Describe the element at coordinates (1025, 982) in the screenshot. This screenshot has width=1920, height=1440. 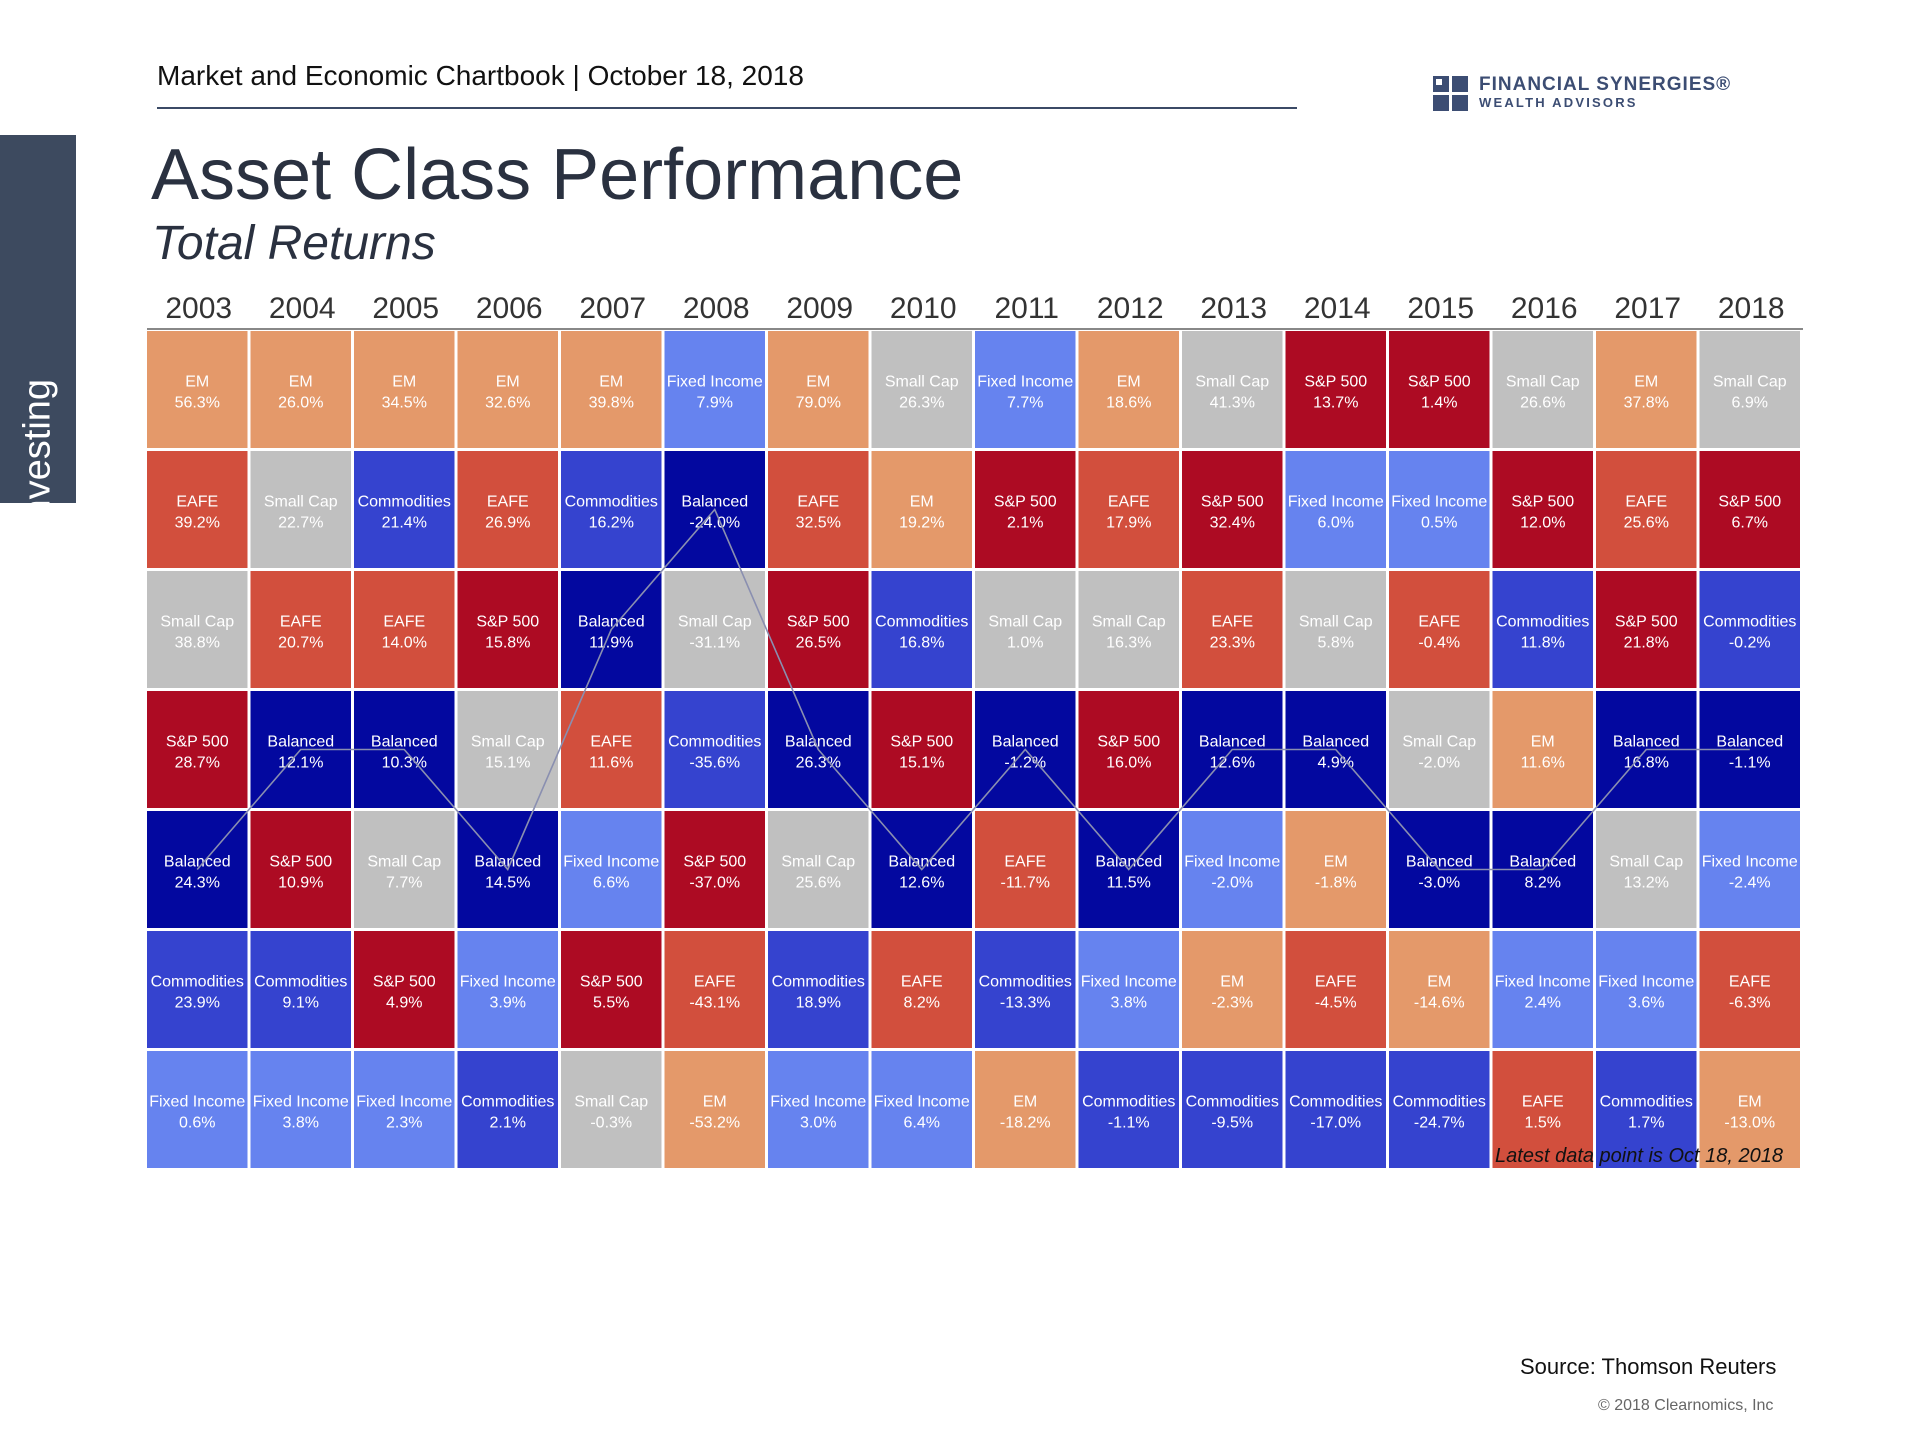
I see `cell-label-2011-commodities: Commodities` at that location.